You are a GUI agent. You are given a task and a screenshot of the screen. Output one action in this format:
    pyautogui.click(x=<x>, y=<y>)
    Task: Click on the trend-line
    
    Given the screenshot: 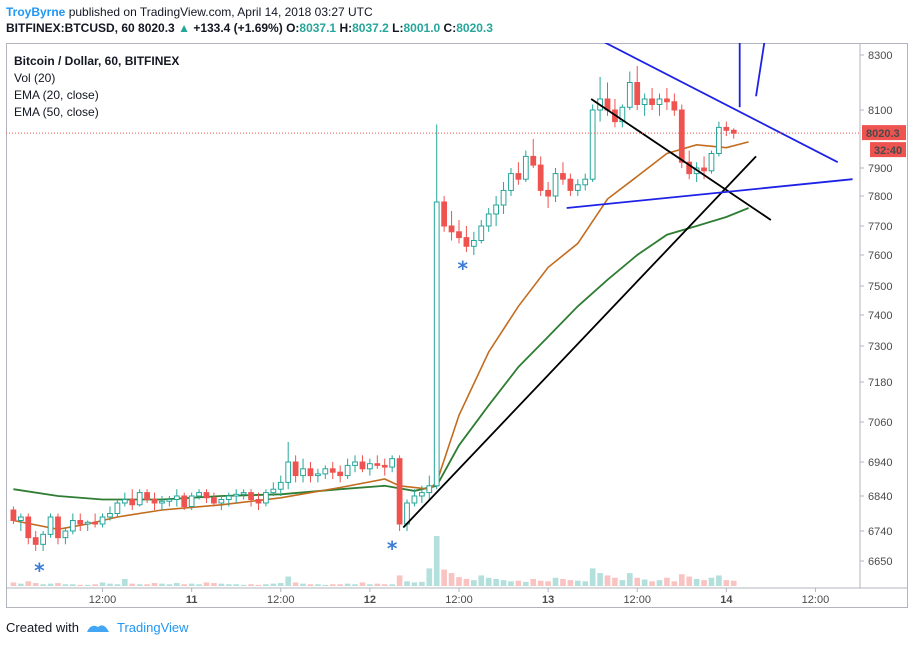 What is the action you would take?
    pyautogui.click(x=681, y=159)
    